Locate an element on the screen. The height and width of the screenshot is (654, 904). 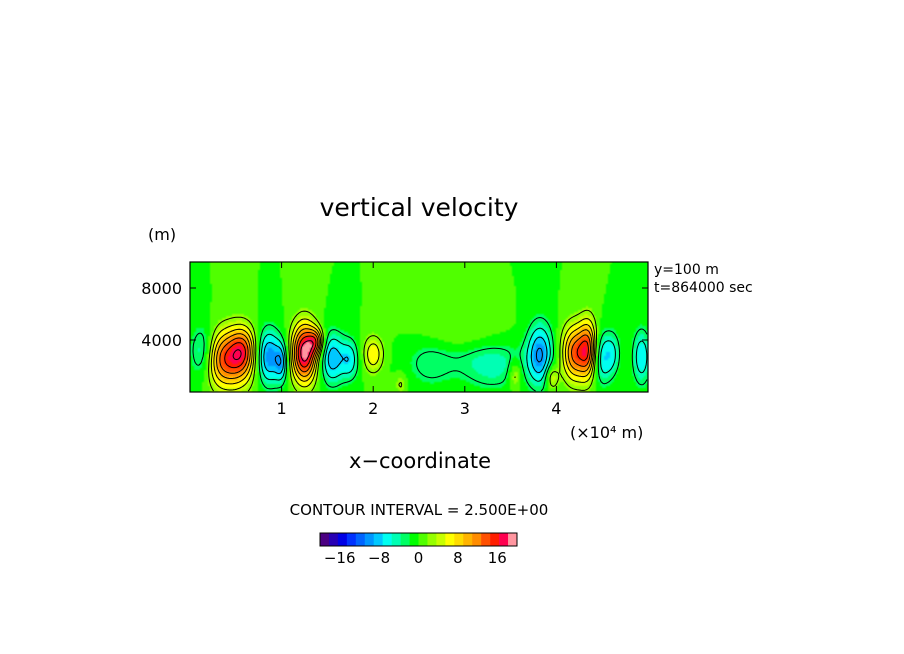
contour-interval-label: CONTOUR INTERVAL = 2.500E+00 is located at coordinates (419, 510).